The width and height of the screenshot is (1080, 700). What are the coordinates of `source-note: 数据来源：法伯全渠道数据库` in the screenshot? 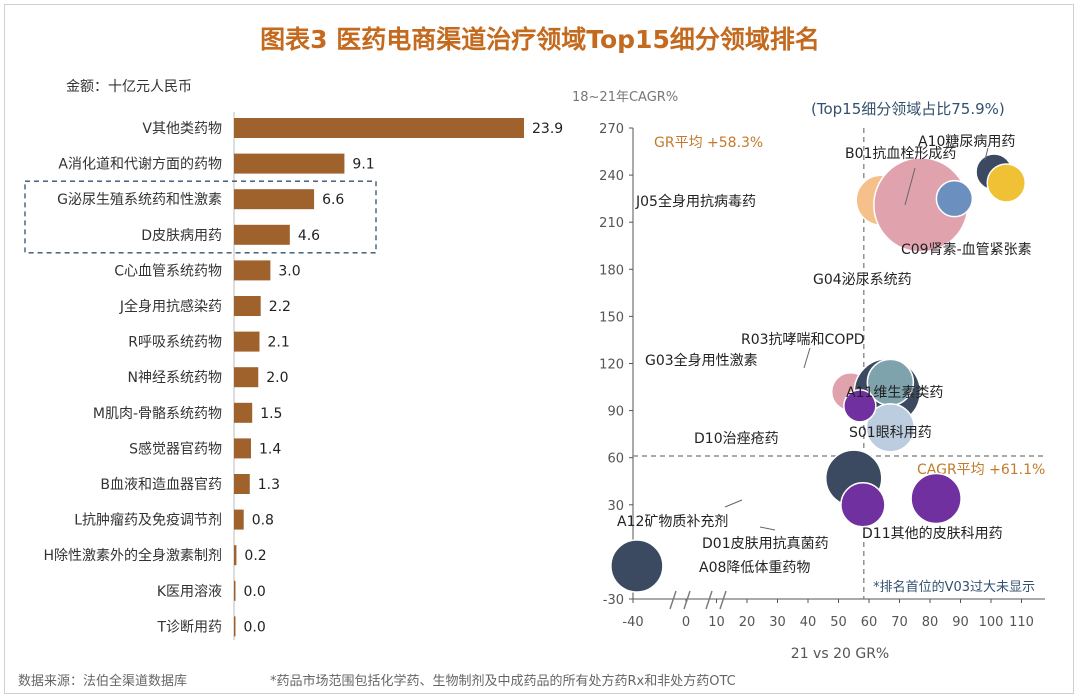 It's located at (103, 681).